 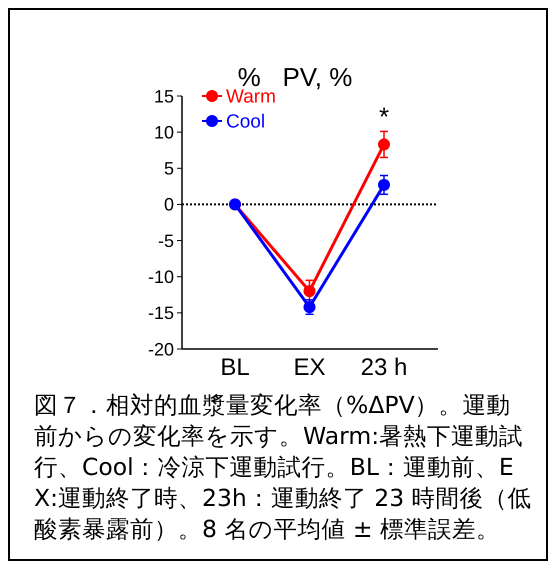 What do you see at coordinates (384, 367) in the screenshot?
I see `x-tick-label: 23 h` at bounding box center [384, 367].